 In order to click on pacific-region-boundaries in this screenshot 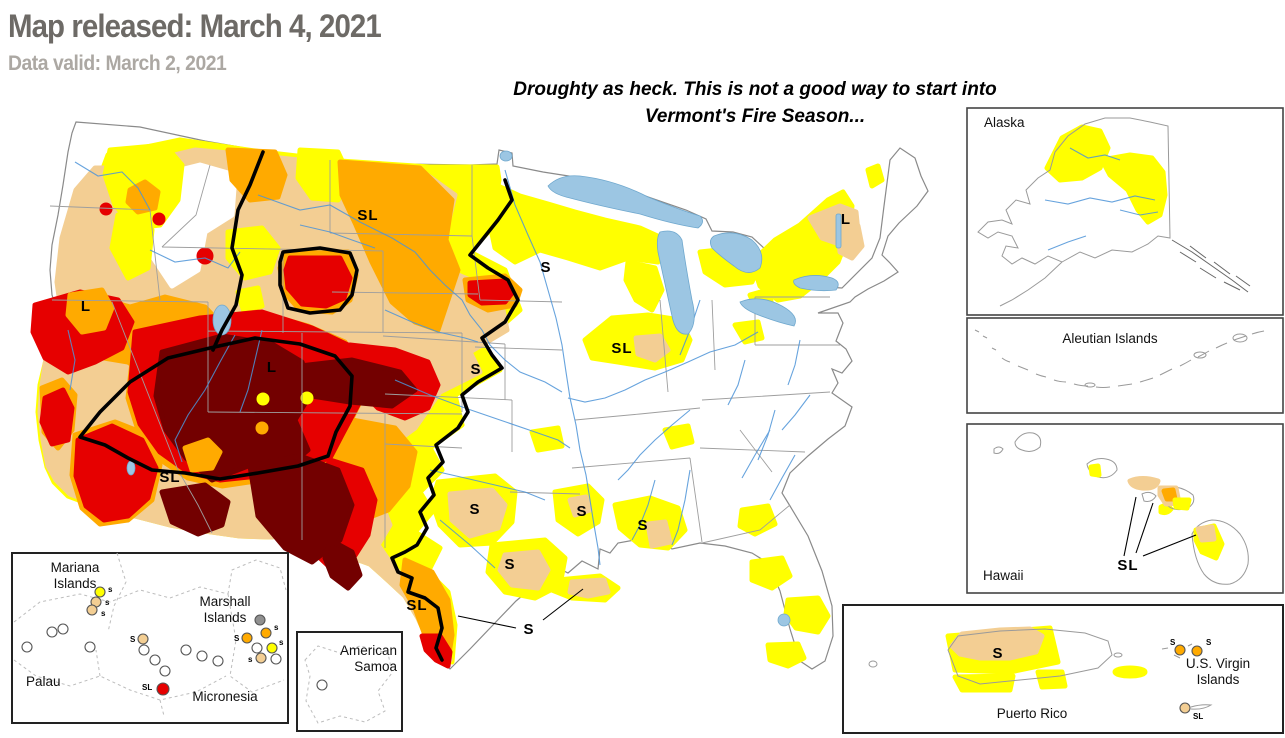, I will do `click(150, 634)`.